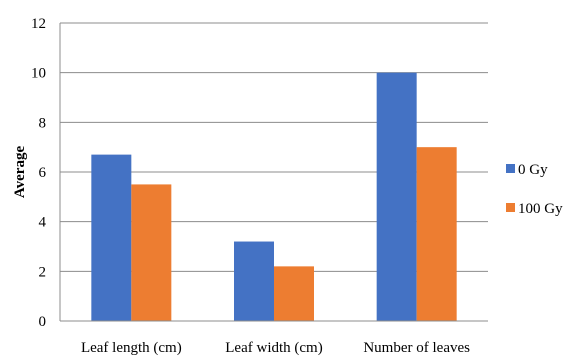  What do you see at coordinates (43, 173) in the screenshot?
I see `y-tick-label: 6` at bounding box center [43, 173].